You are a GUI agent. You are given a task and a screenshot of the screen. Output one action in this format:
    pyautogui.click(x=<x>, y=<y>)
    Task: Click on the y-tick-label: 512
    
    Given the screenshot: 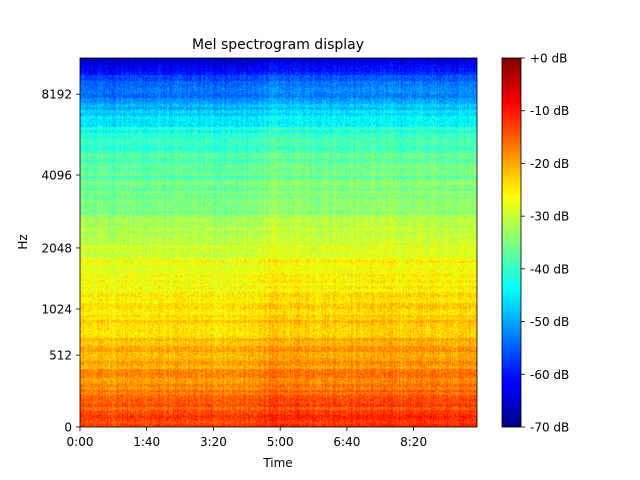 What is the action you would take?
    pyautogui.click(x=60, y=356)
    